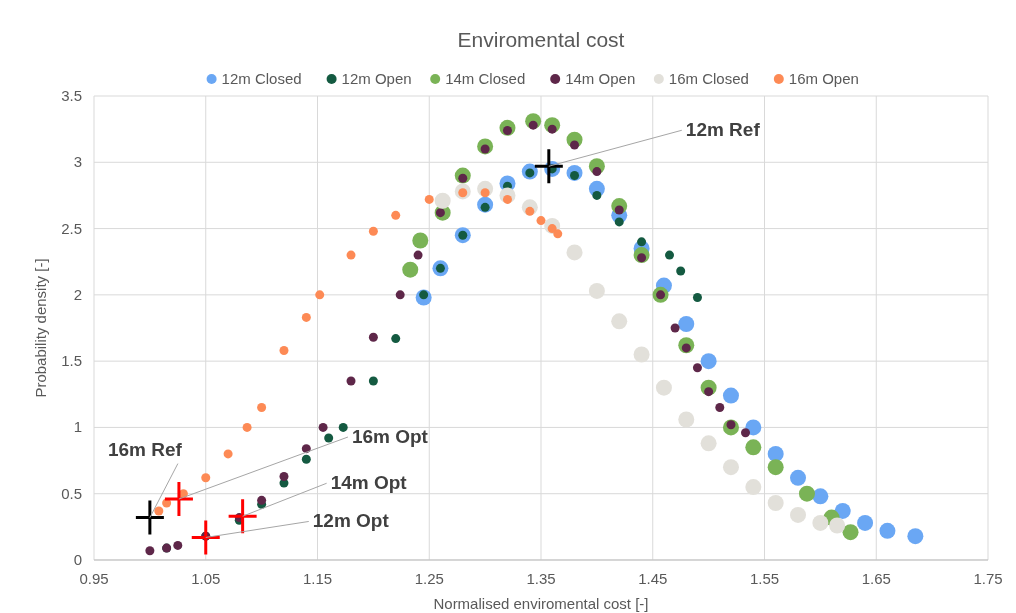 The height and width of the screenshot is (613, 1016). What do you see at coordinates (94, 578) in the screenshot?
I see `x-tick-label: 0.95` at bounding box center [94, 578].